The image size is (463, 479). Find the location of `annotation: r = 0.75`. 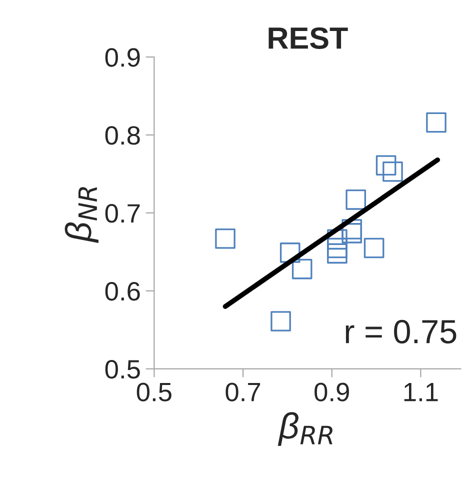

annotation: r = 0.75 is located at coordinates (401, 332).